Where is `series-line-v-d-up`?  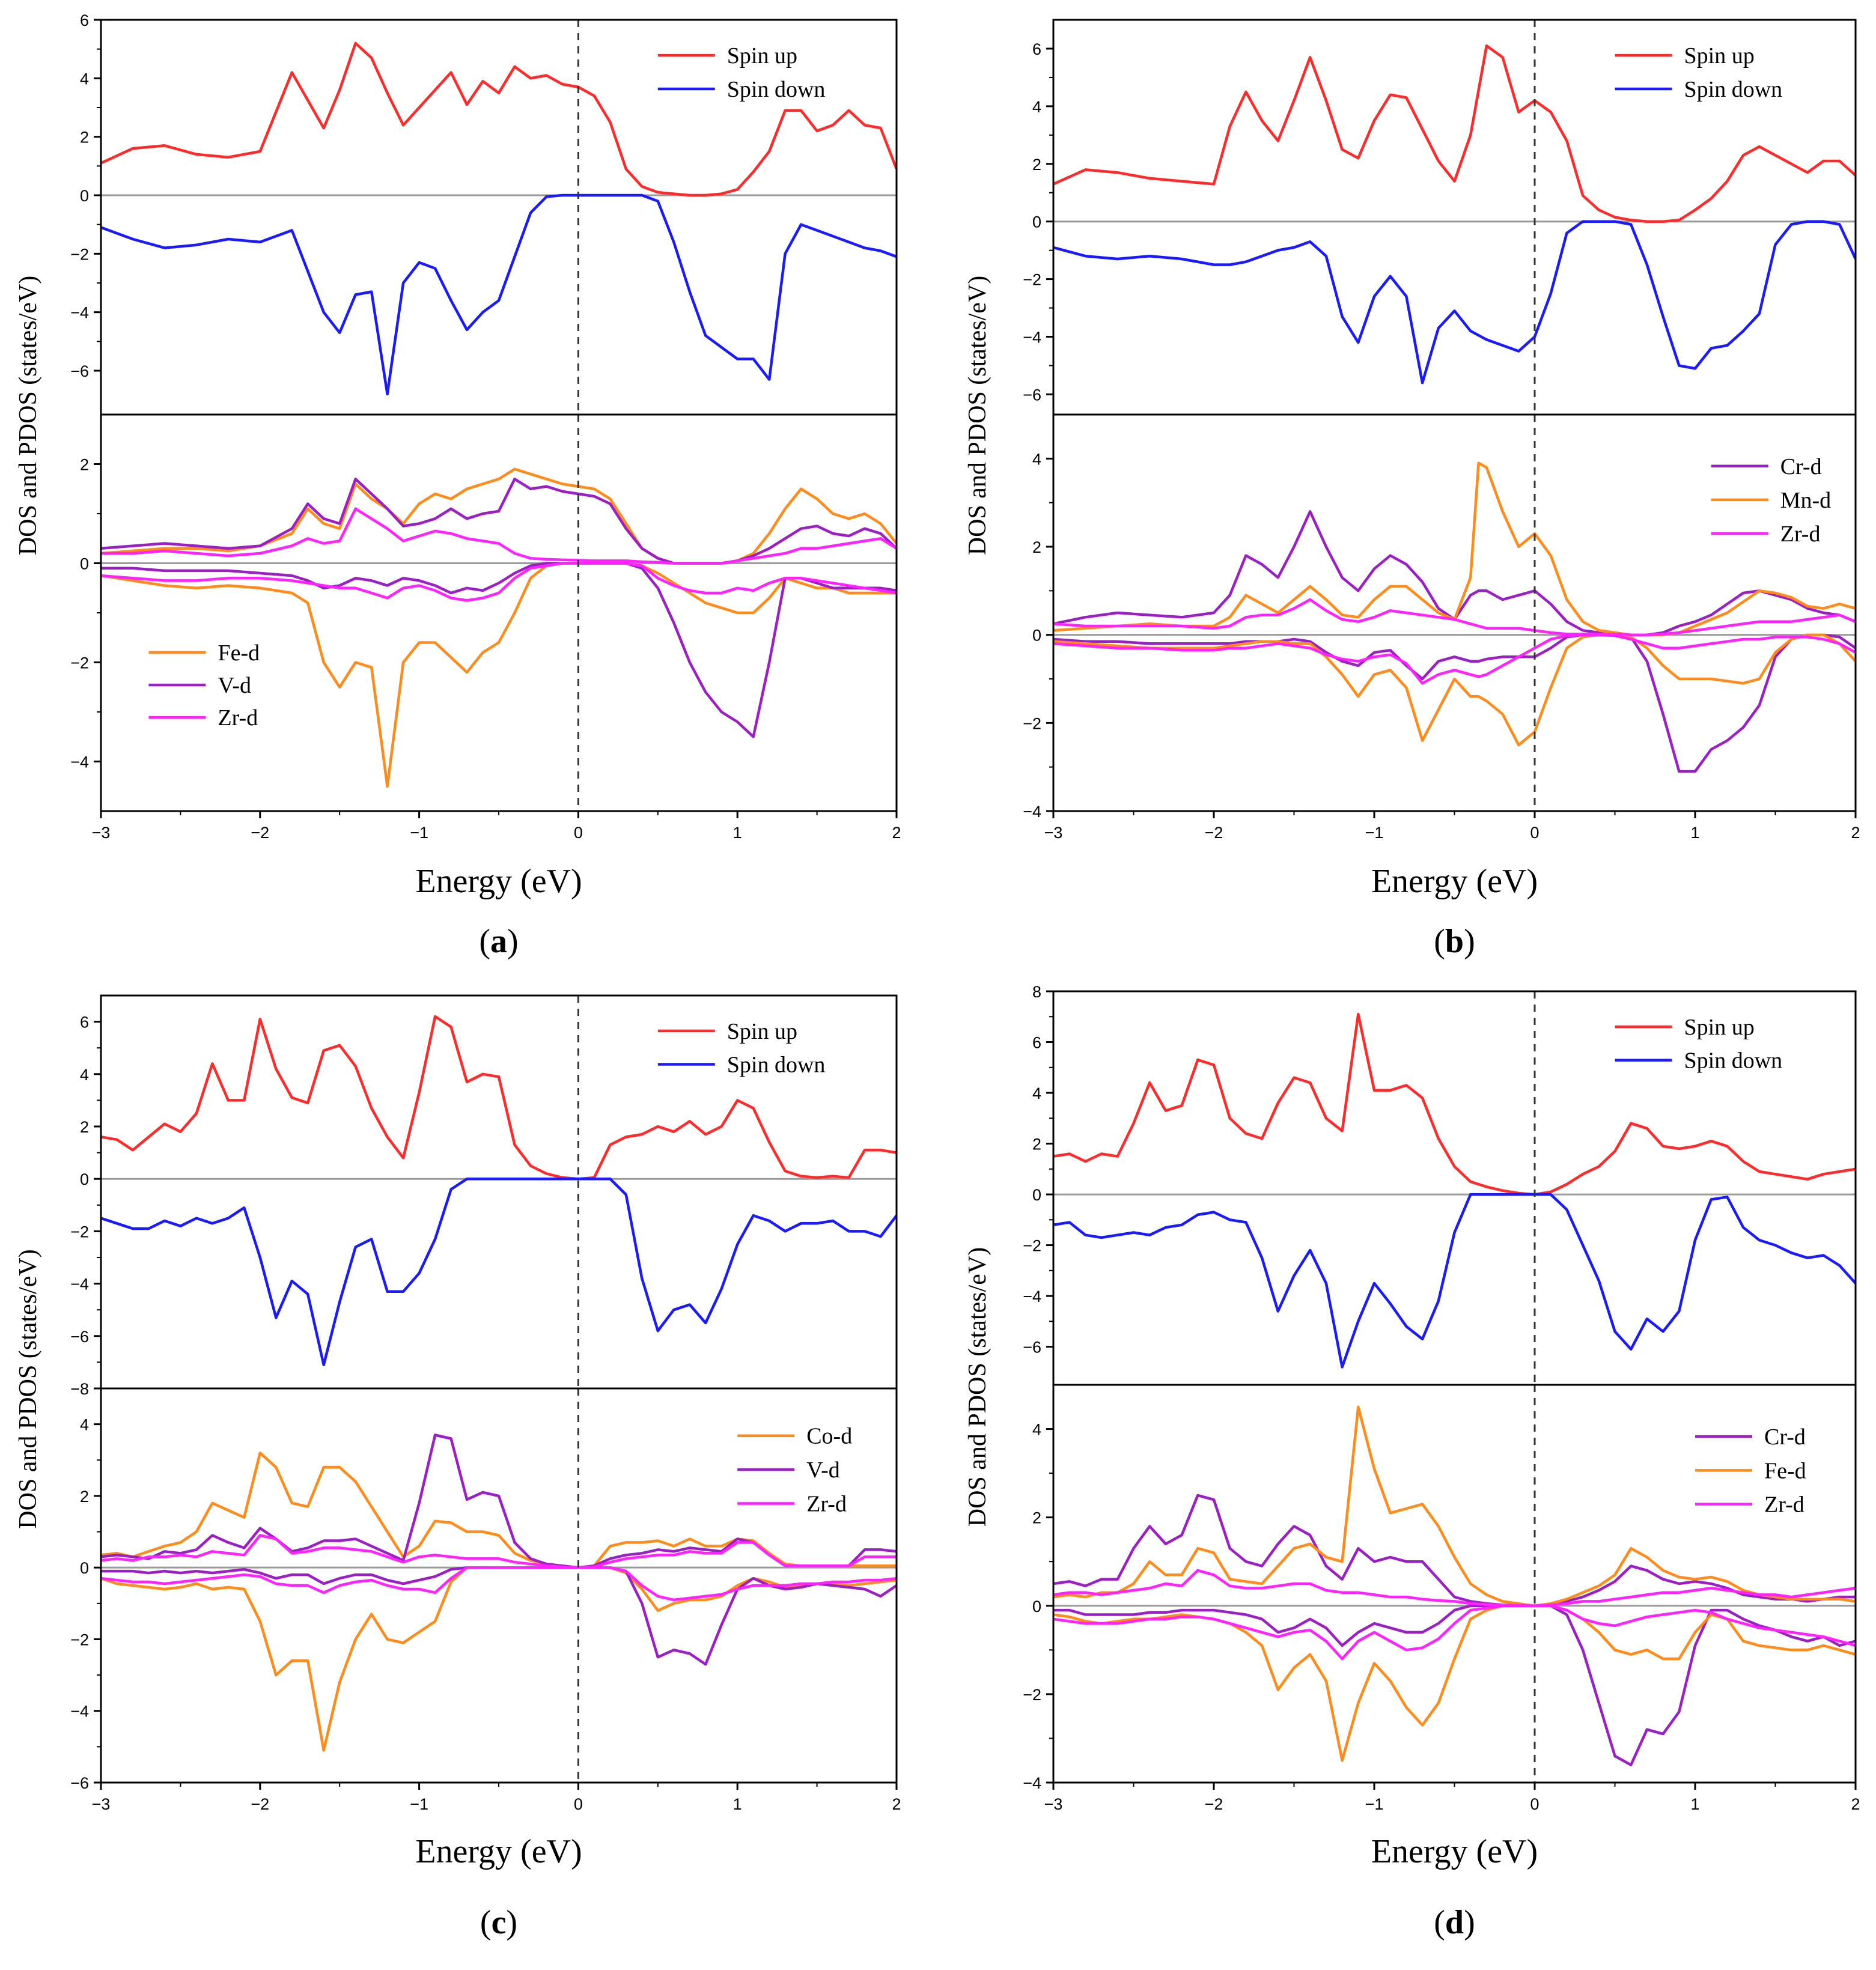 series-line-v-d-up is located at coordinates (499, 1501).